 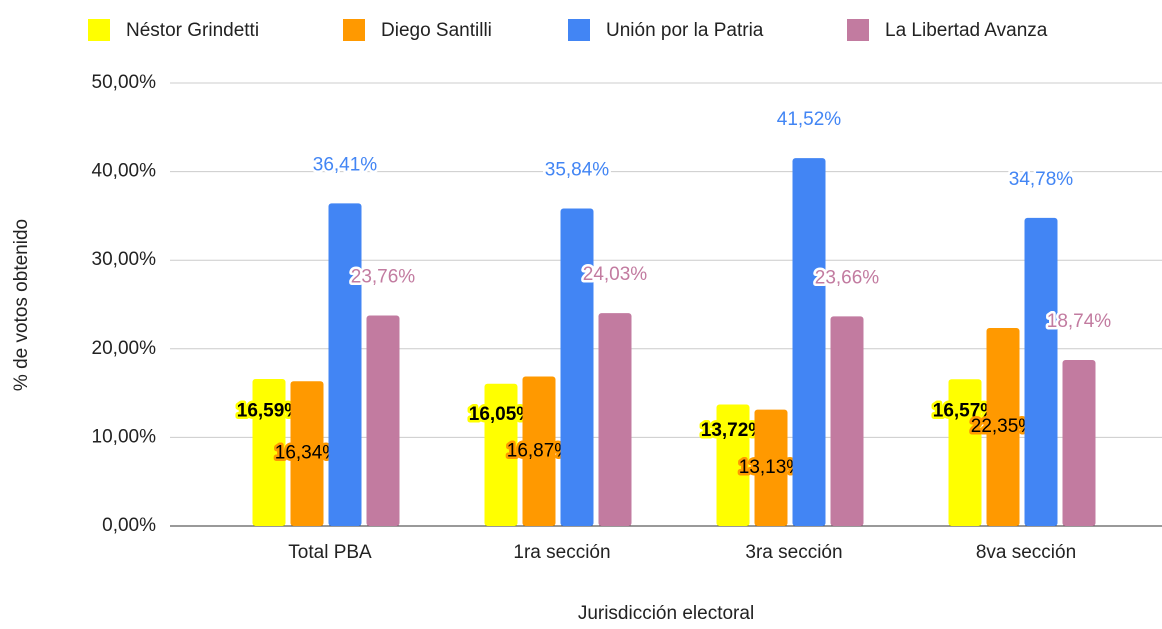 I want to click on value-label: 23,66%, so click(x=847, y=277).